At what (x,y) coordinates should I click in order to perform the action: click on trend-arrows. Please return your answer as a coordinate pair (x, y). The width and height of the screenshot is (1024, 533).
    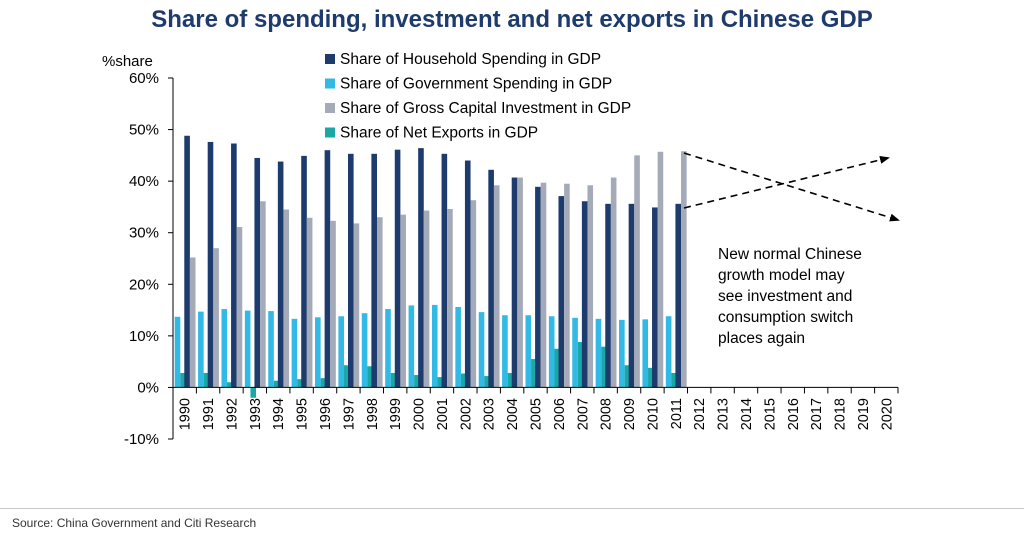
    Looking at the image, I should click on (791, 187).